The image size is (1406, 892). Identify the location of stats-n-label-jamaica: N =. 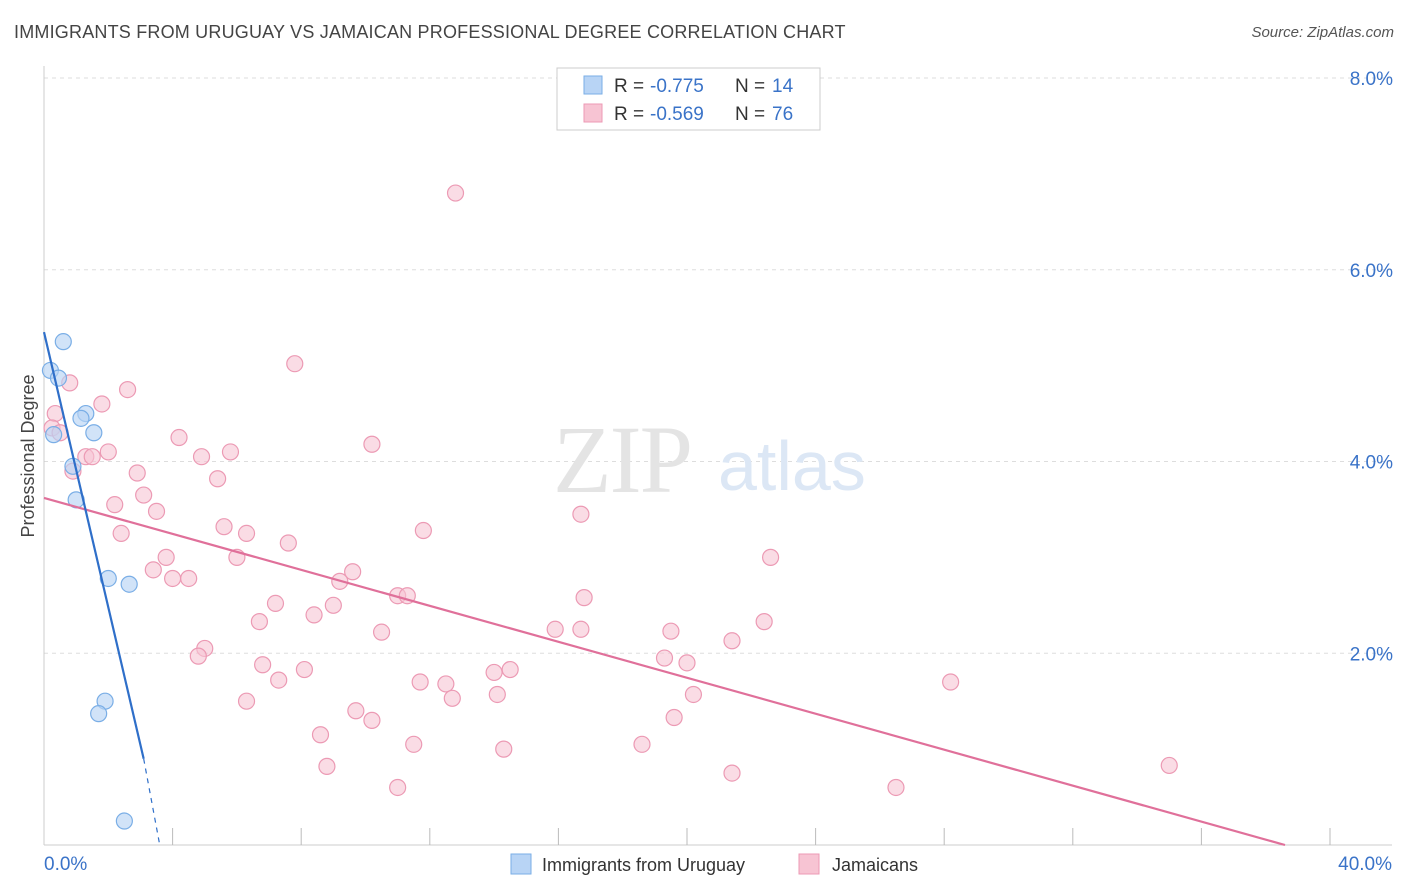
(750, 114).